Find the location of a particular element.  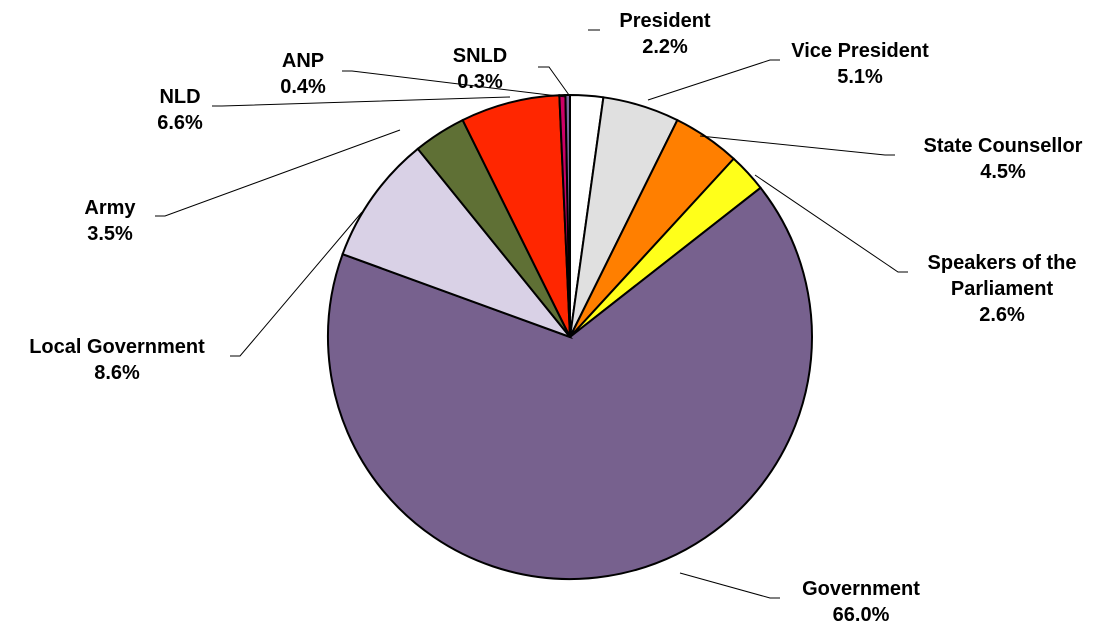

slice-percent-label: 6.6% is located at coordinates (180, 123).